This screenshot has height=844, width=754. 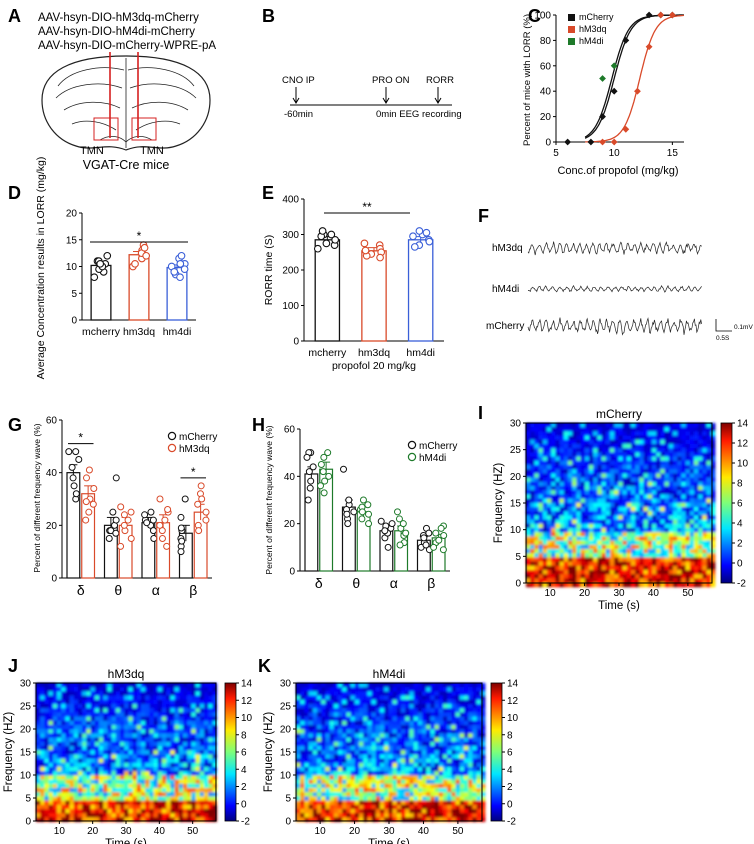 What do you see at coordinates (432, 458) in the screenshot?
I see `h-legend-label: hM4di` at bounding box center [432, 458].